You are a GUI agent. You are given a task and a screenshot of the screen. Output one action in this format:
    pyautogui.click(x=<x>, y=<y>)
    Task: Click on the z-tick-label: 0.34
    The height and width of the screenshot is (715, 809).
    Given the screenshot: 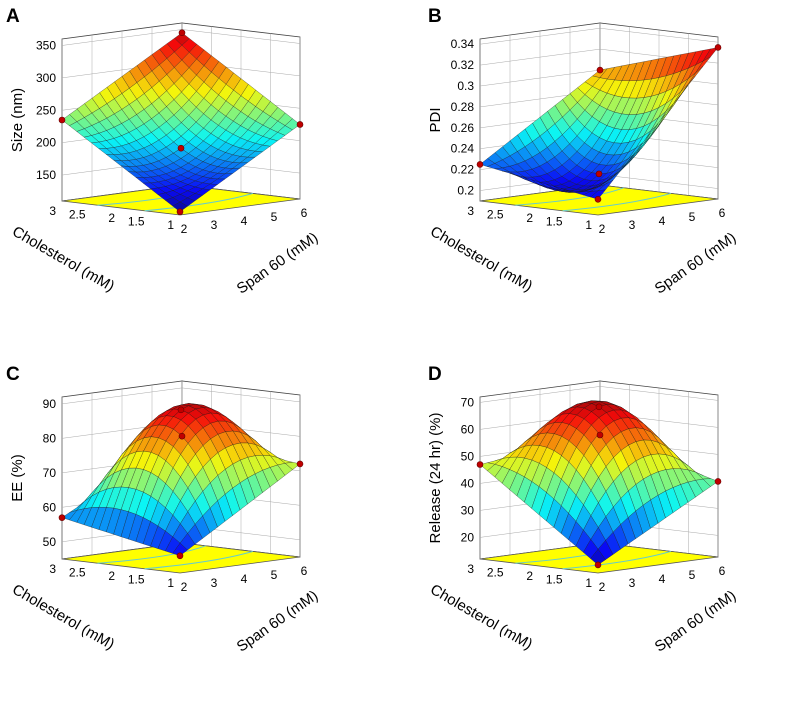 What is the action you would take?
    pyautogui.click(x=463, y=44)
    